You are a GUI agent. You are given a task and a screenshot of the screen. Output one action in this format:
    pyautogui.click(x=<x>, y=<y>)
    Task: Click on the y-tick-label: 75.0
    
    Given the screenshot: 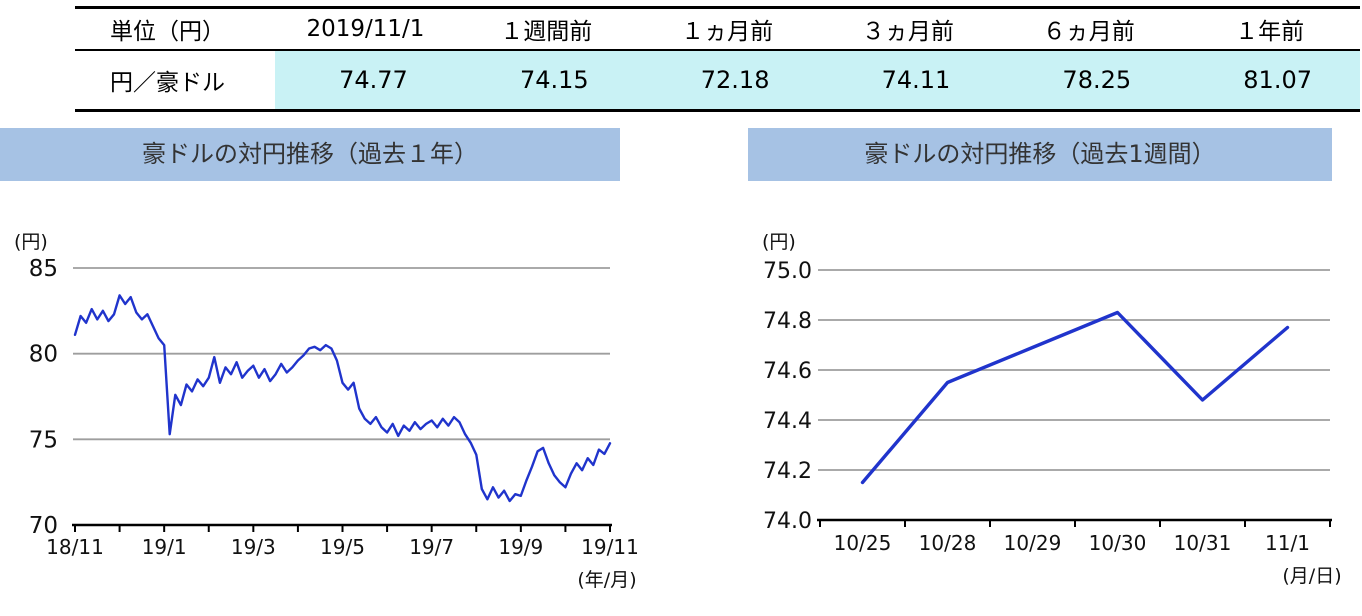 What is the action you would take?
    pyautogui.click(x=787, y=271)
    